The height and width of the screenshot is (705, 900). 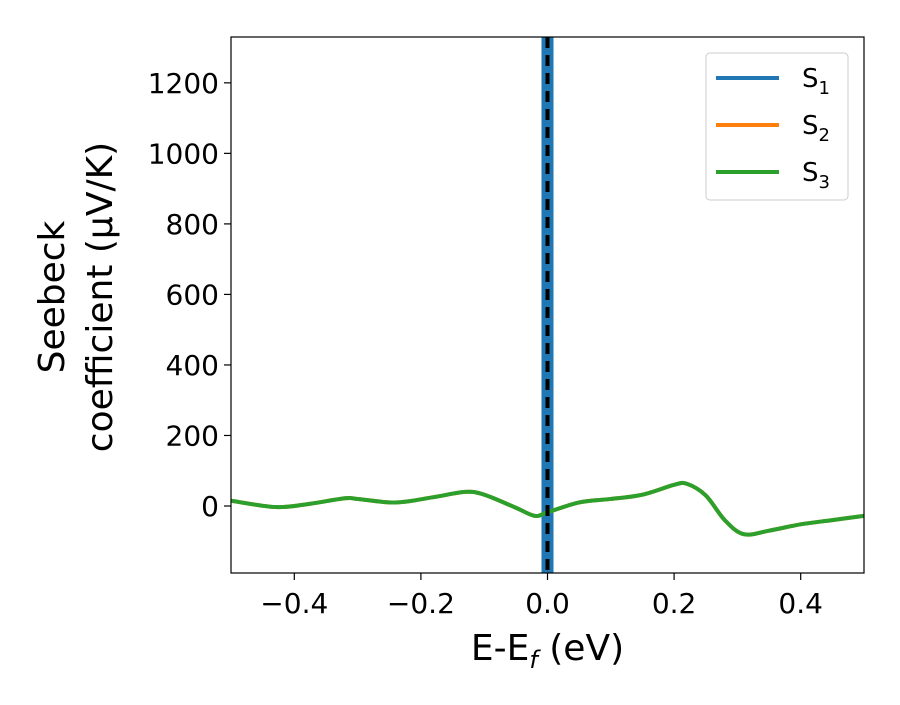 What do you see at coordinates (674, 603) in the screenshot?
I see `x-tick-label: 0.2` at bounding box center [674, 603].